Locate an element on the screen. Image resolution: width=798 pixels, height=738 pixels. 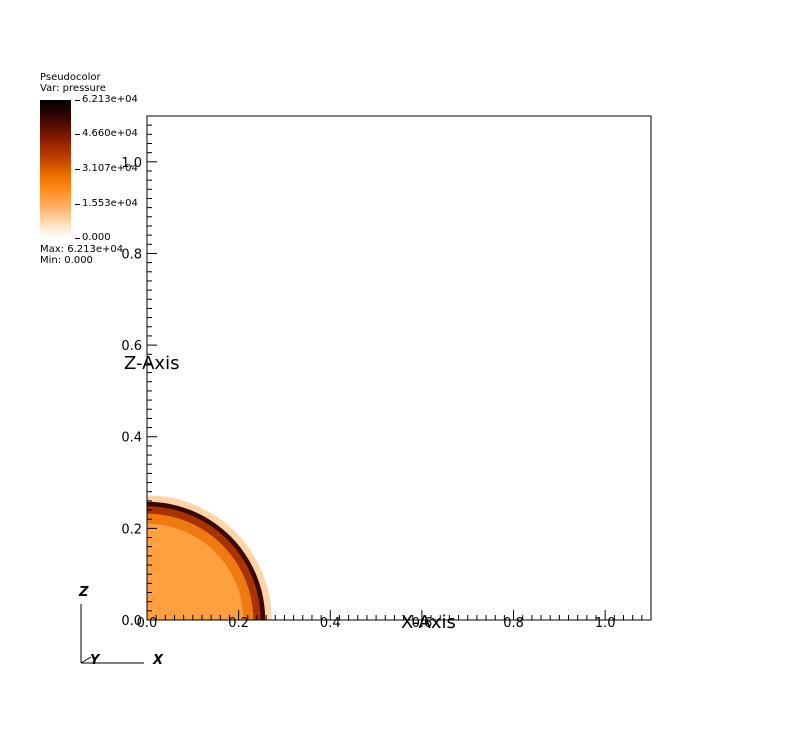
legend-variable: Var: pressure is located at coordinates (73, 88).